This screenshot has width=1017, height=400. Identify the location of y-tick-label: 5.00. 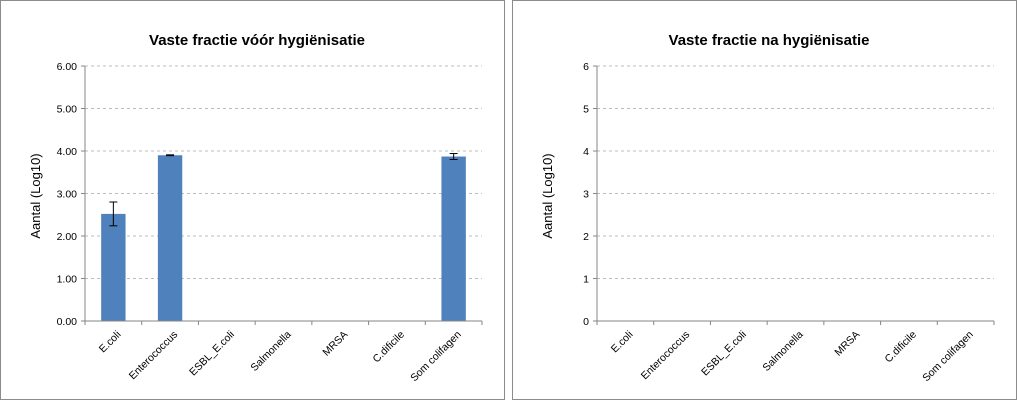
(67, 110).